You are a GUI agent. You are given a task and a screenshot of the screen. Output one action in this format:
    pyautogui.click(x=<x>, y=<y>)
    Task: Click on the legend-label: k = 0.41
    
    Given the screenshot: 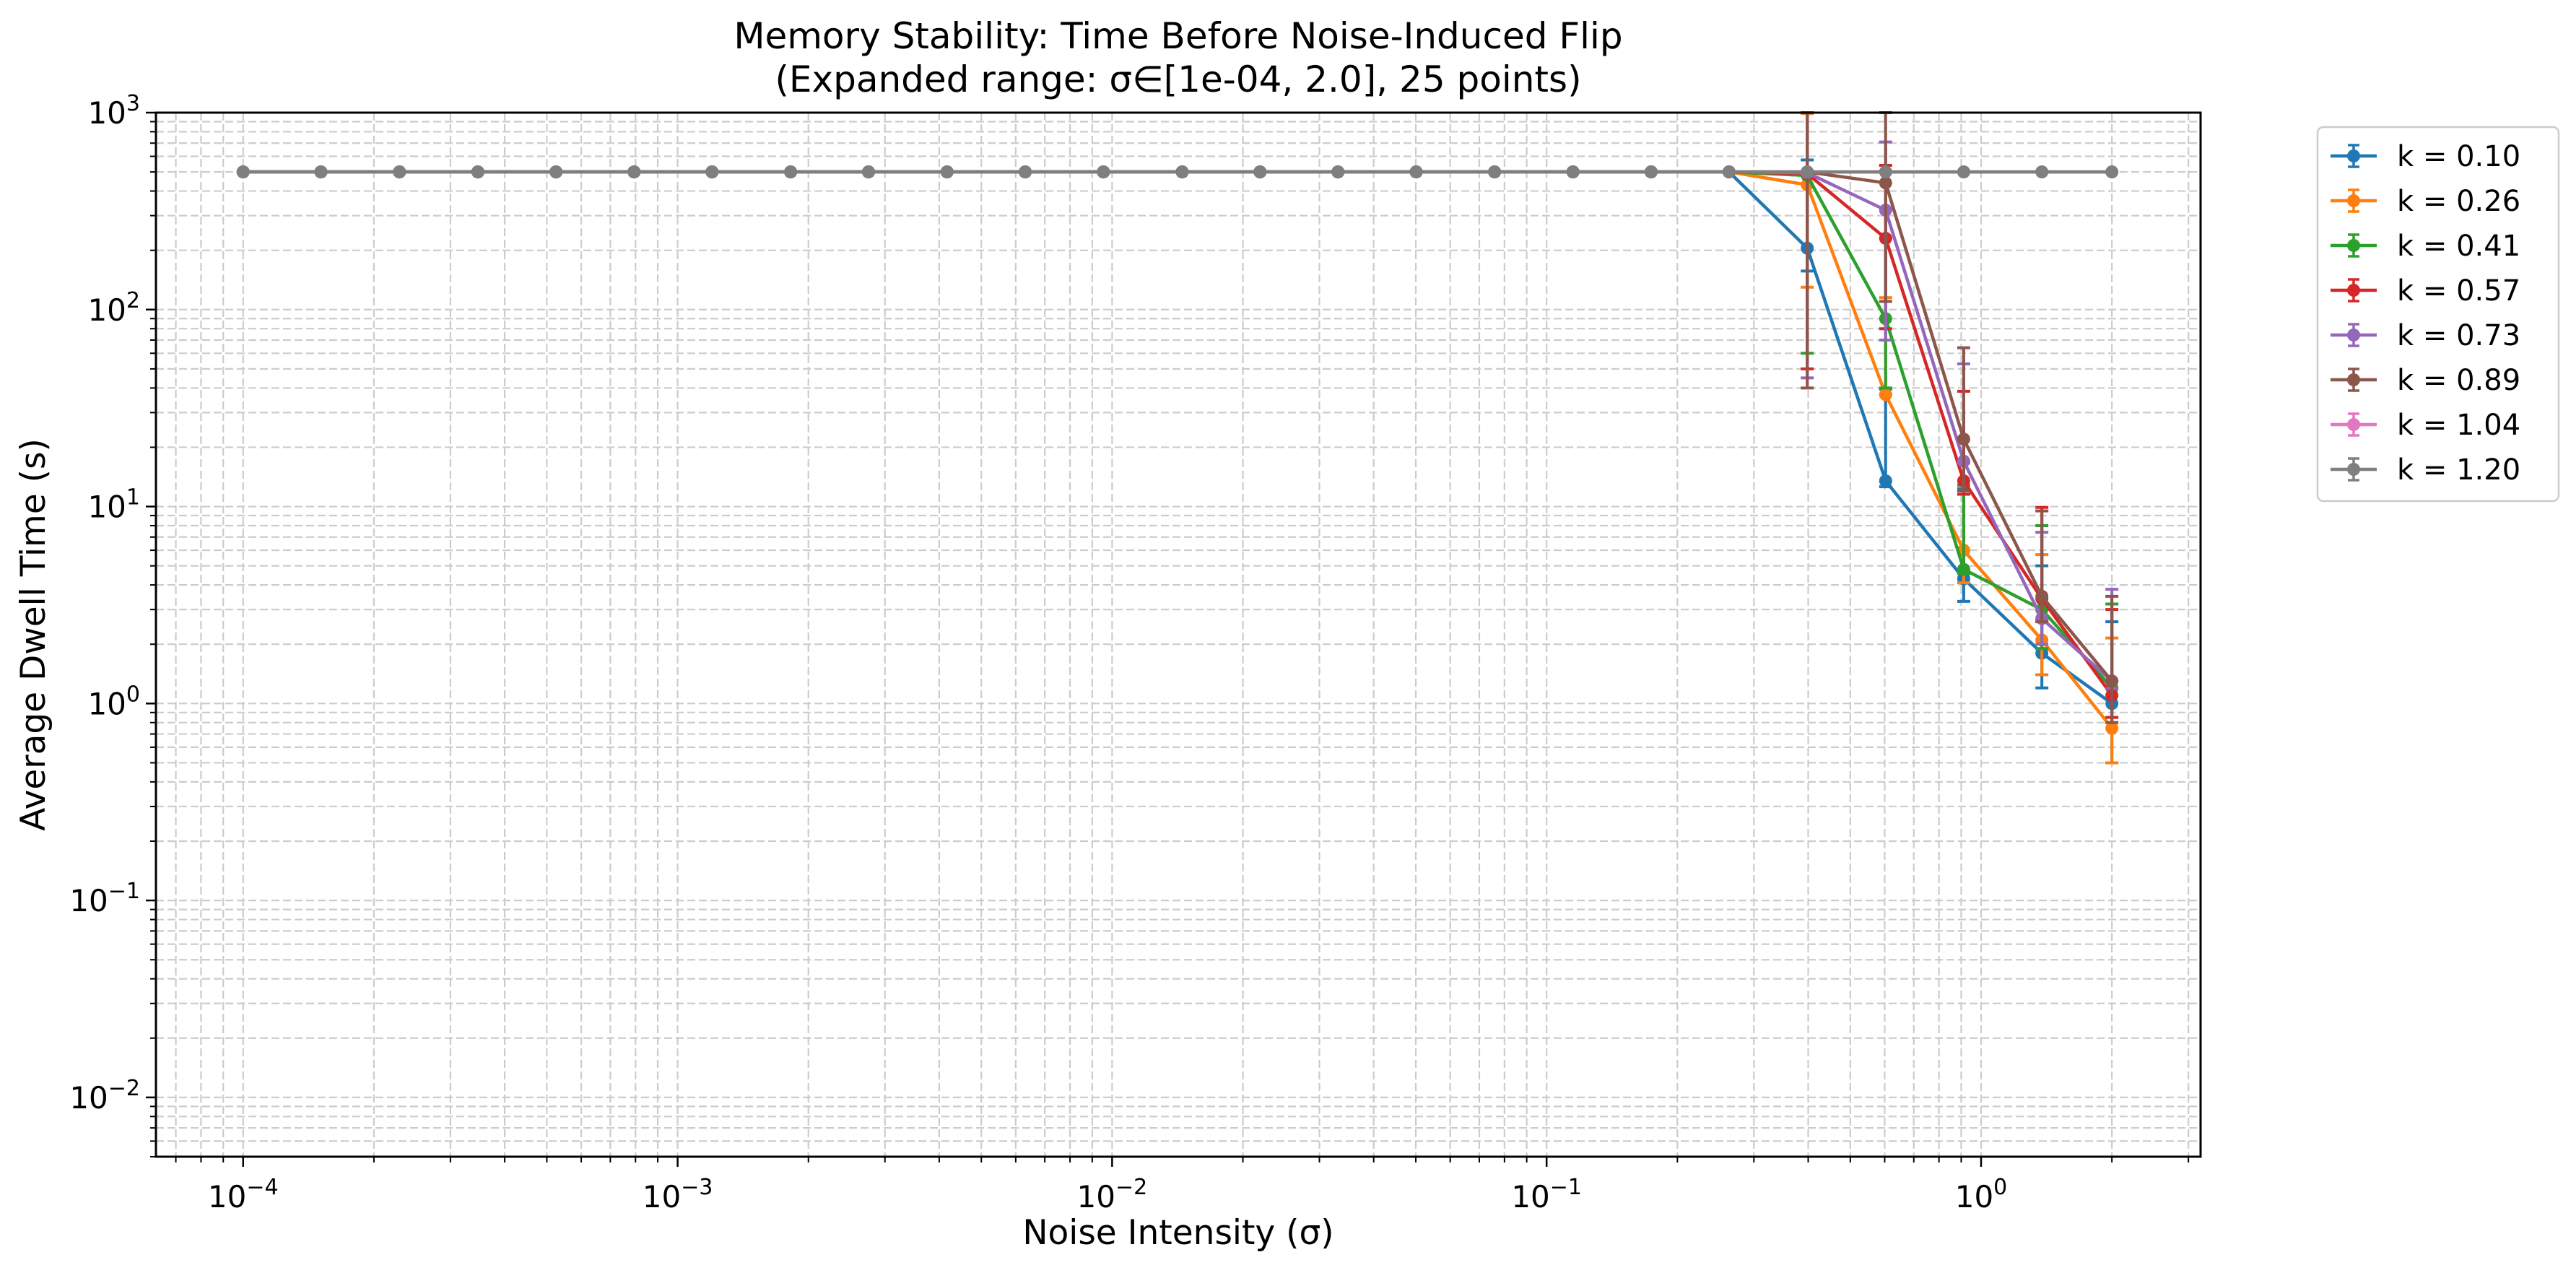 What is the action you would take?
    pyautogui.click(x=2458, y=247)
    